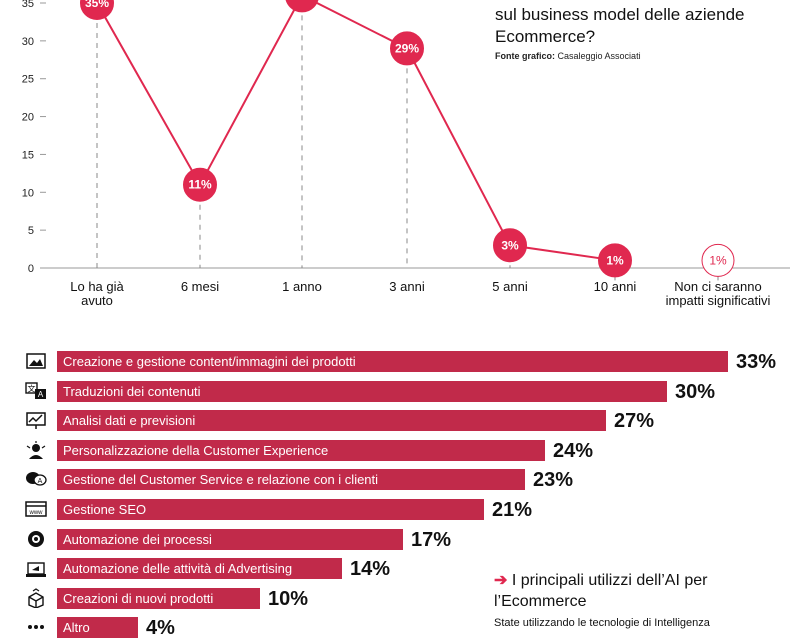  What do you see at coordinates (270, 509) in the screenshot?
I see `bar: Gestione SEO` at bounding box center [270, 509].